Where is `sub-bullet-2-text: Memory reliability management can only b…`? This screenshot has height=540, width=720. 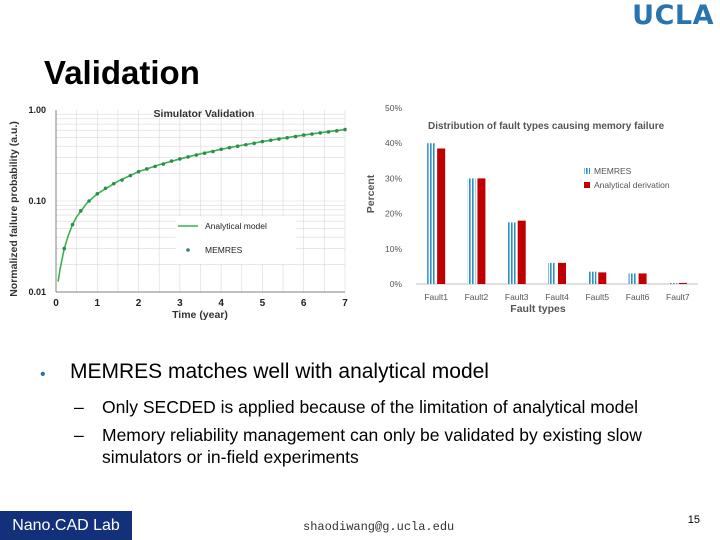
sub-bullet-2-text: Memory reliability management can only b… is located at coordinates (372, 446).